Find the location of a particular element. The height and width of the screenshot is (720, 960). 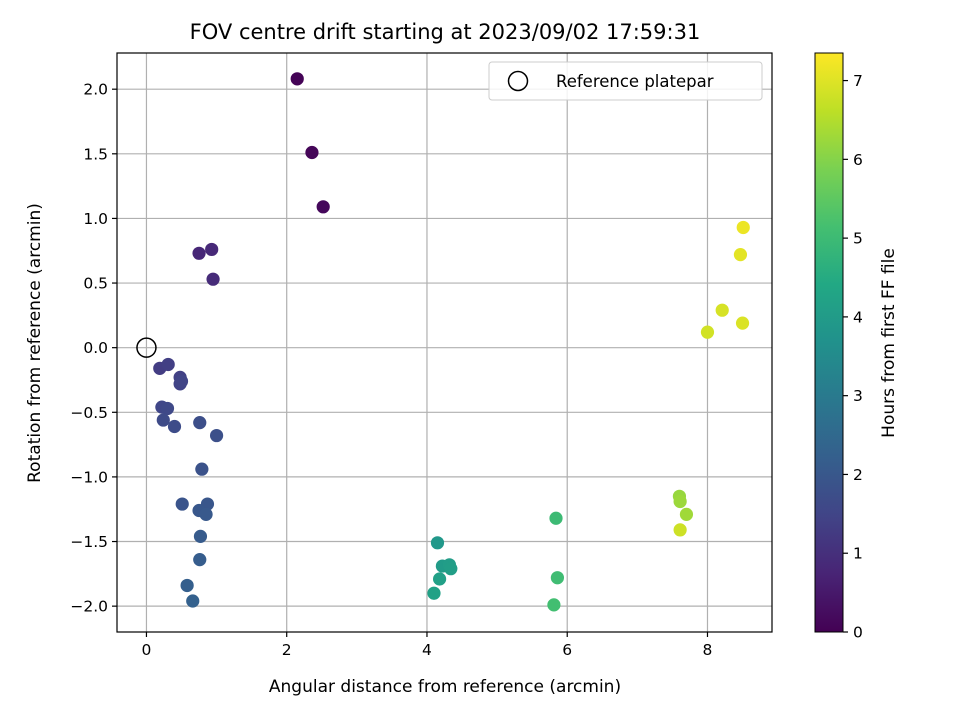

legend: Reference platepar is located at coordinates (625, 81).